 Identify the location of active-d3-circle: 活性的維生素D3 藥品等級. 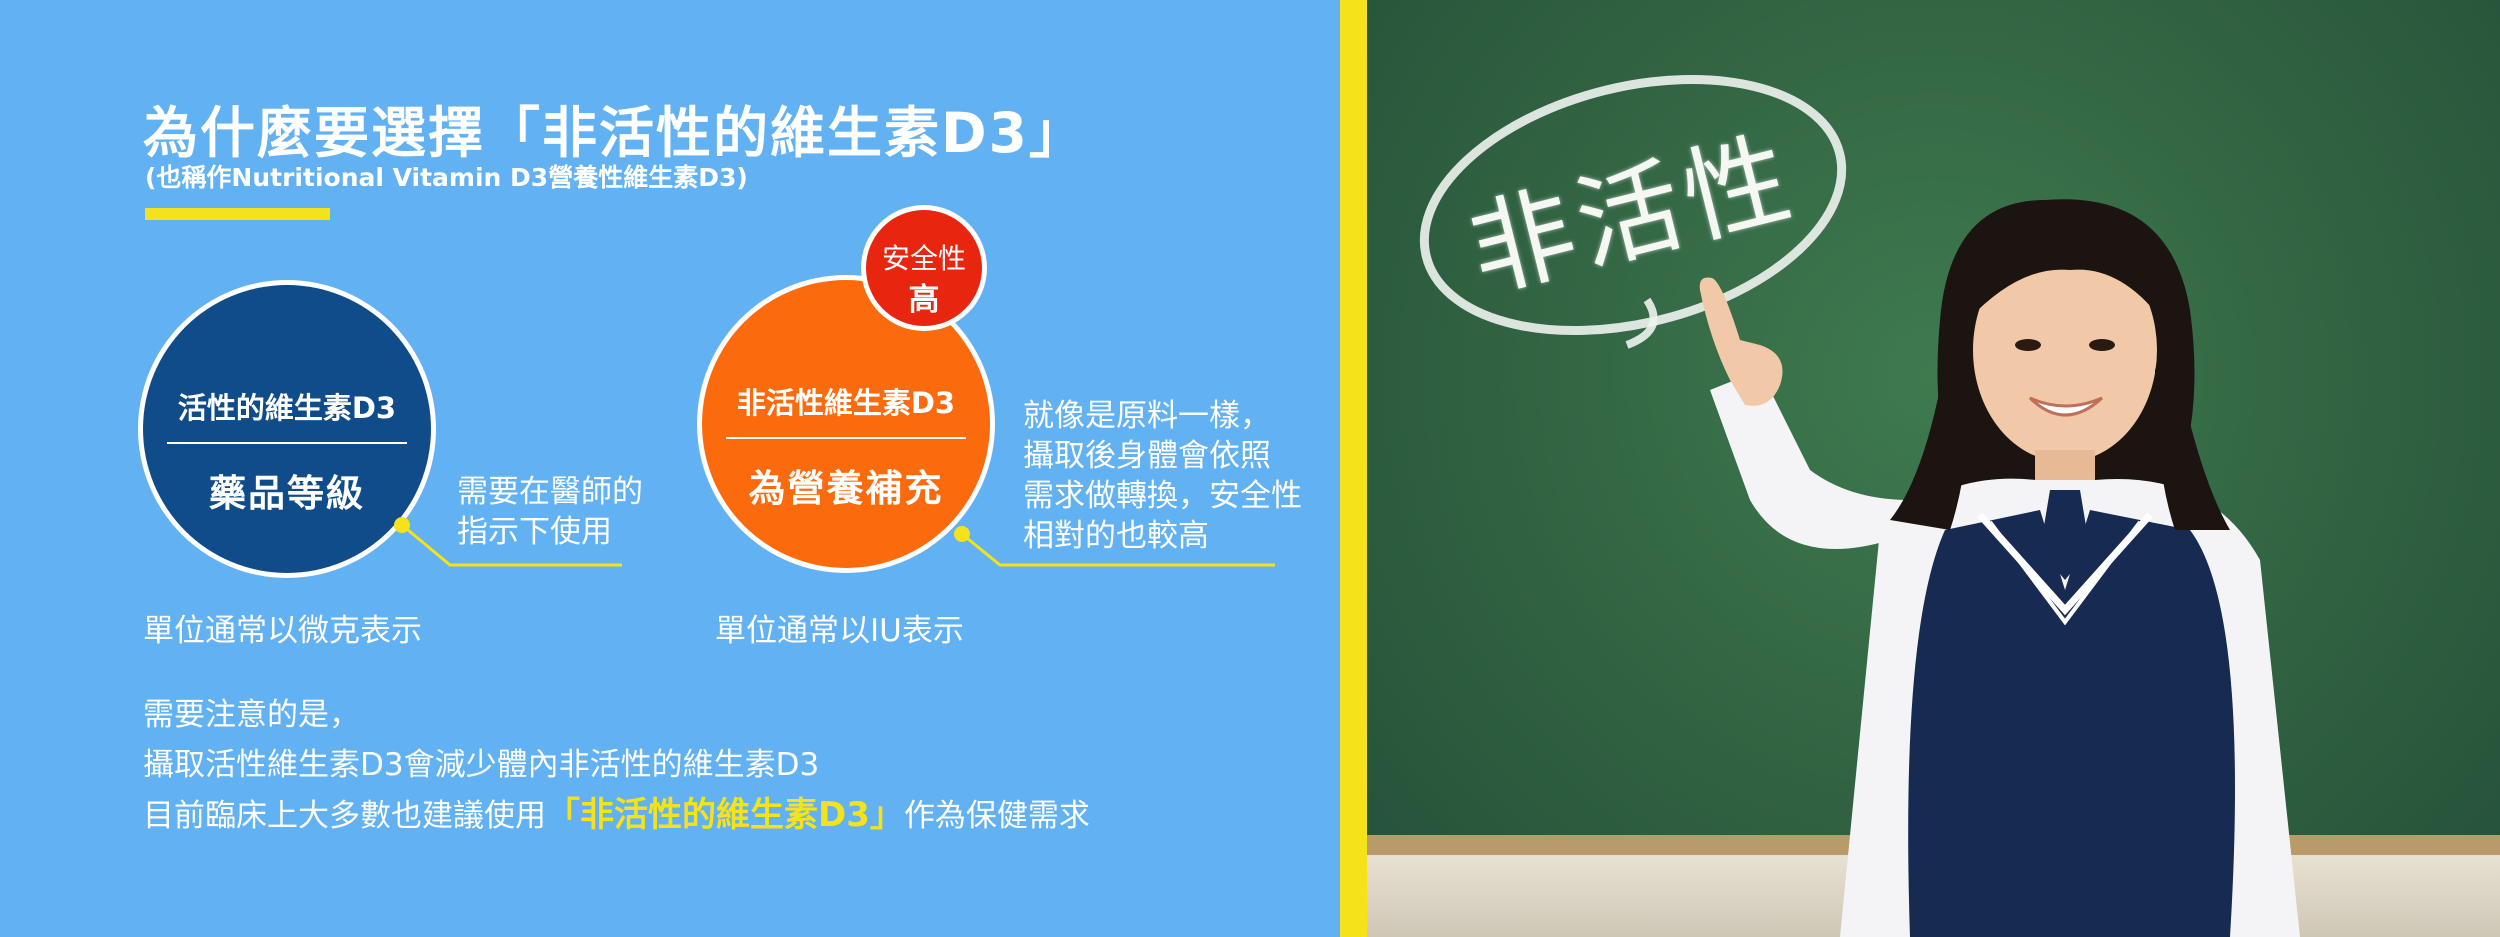
(287, 429).